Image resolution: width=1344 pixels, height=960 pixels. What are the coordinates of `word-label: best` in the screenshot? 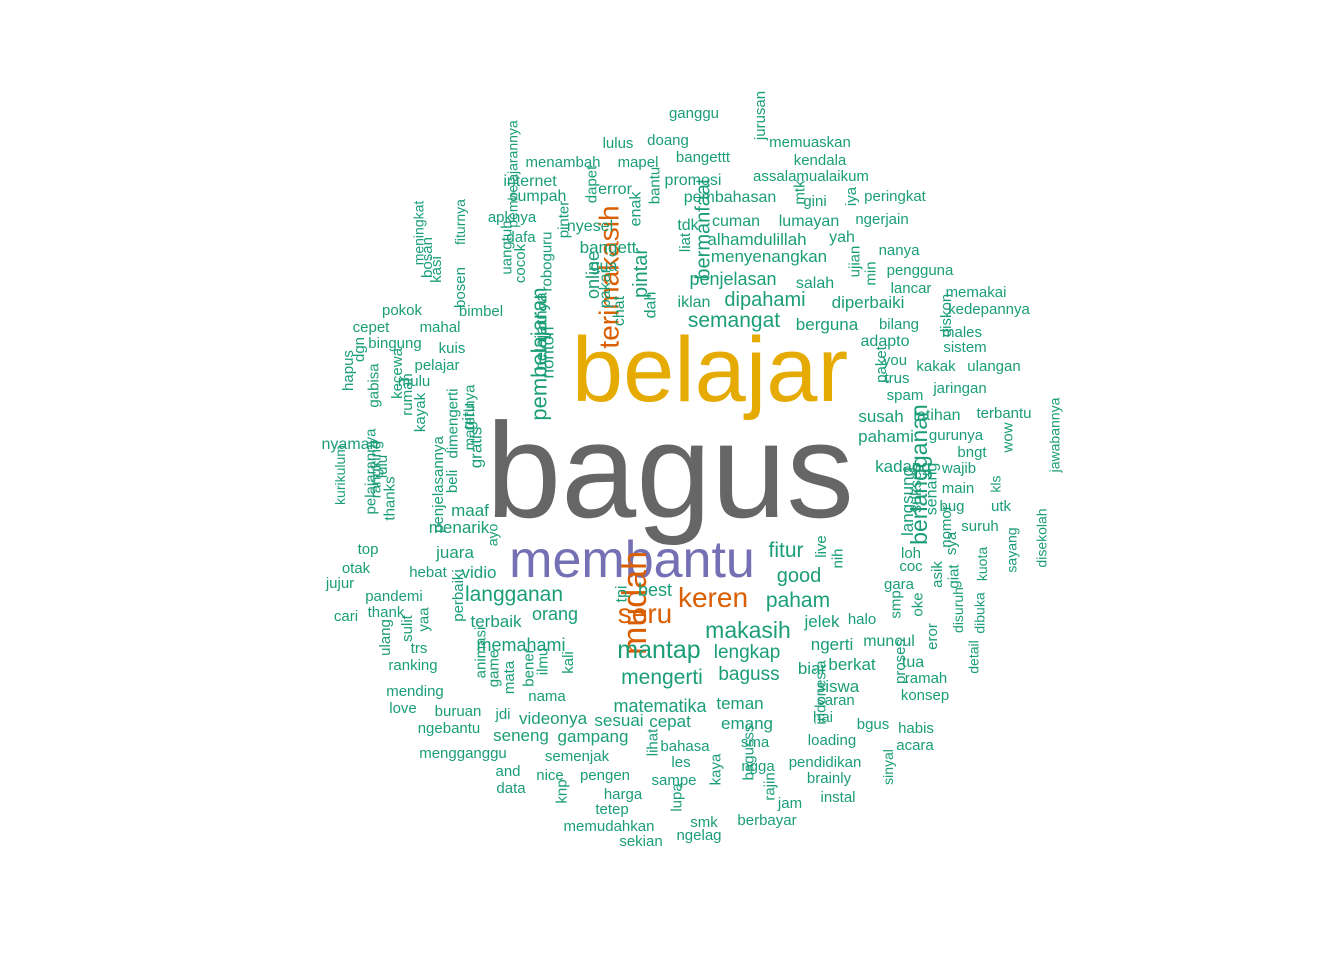 It's located at (655, 590).